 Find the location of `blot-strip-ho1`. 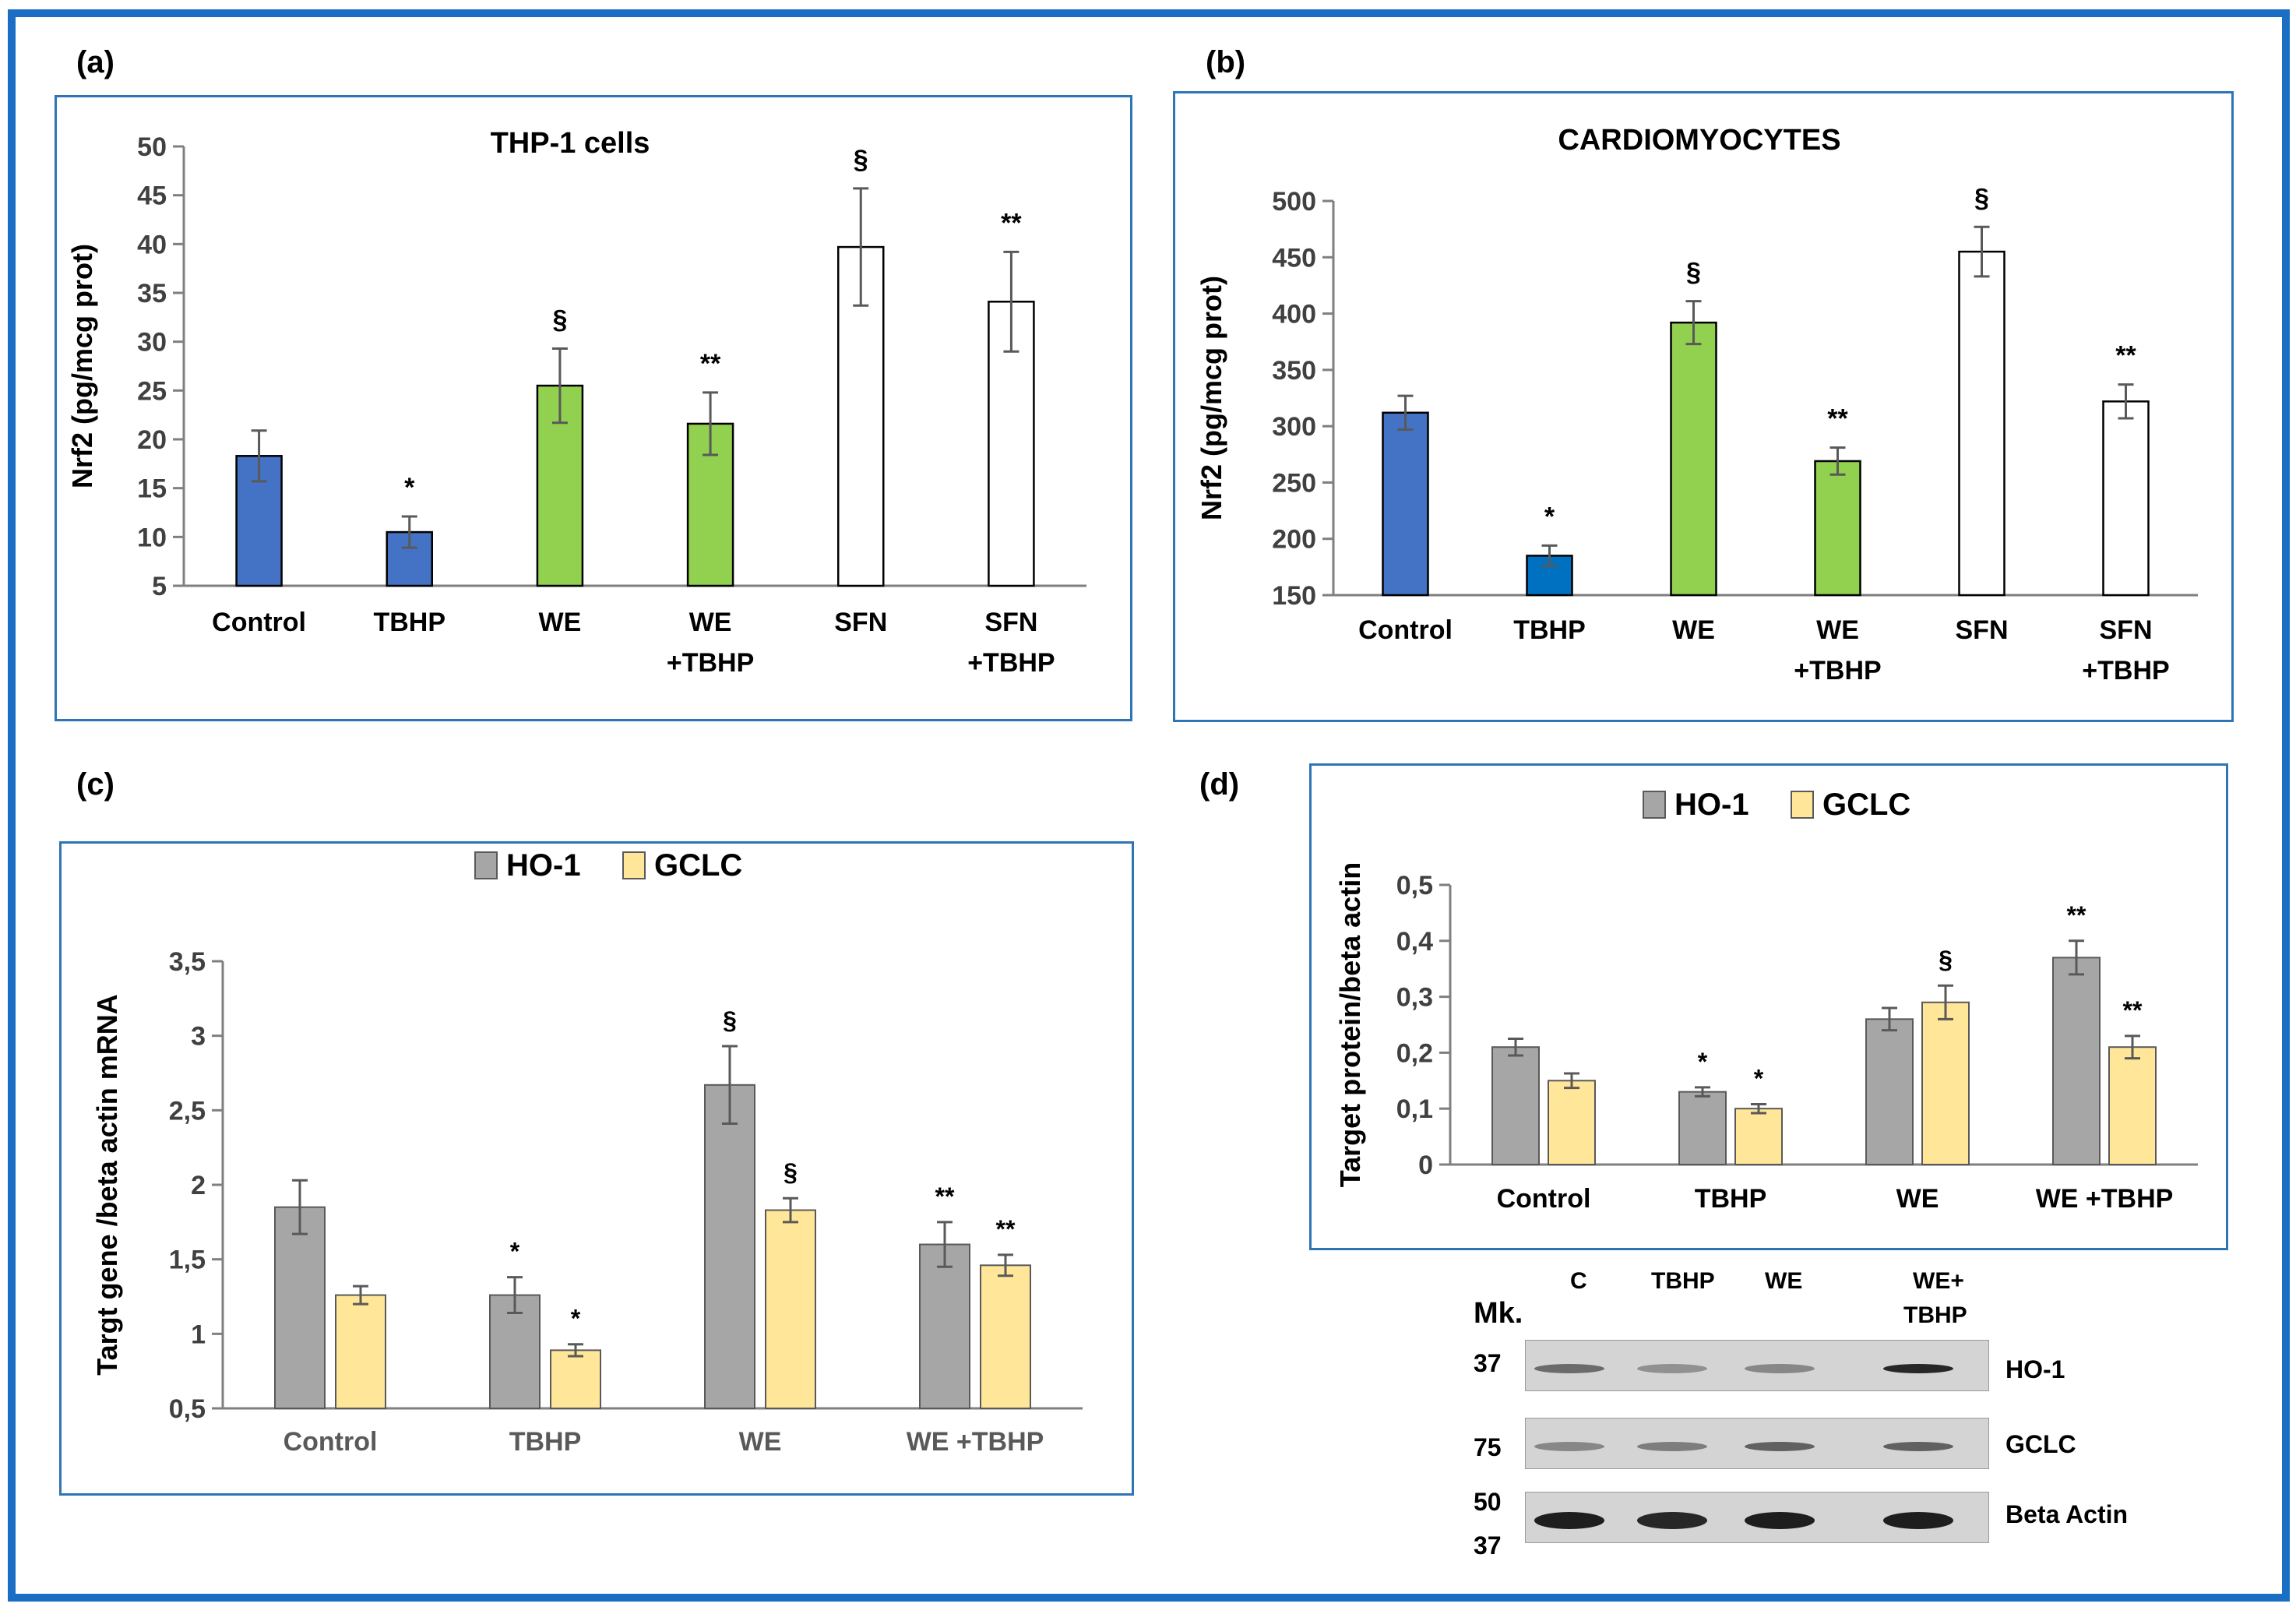

blot-strip-ho1 is located at coordinates (1757, 1365).